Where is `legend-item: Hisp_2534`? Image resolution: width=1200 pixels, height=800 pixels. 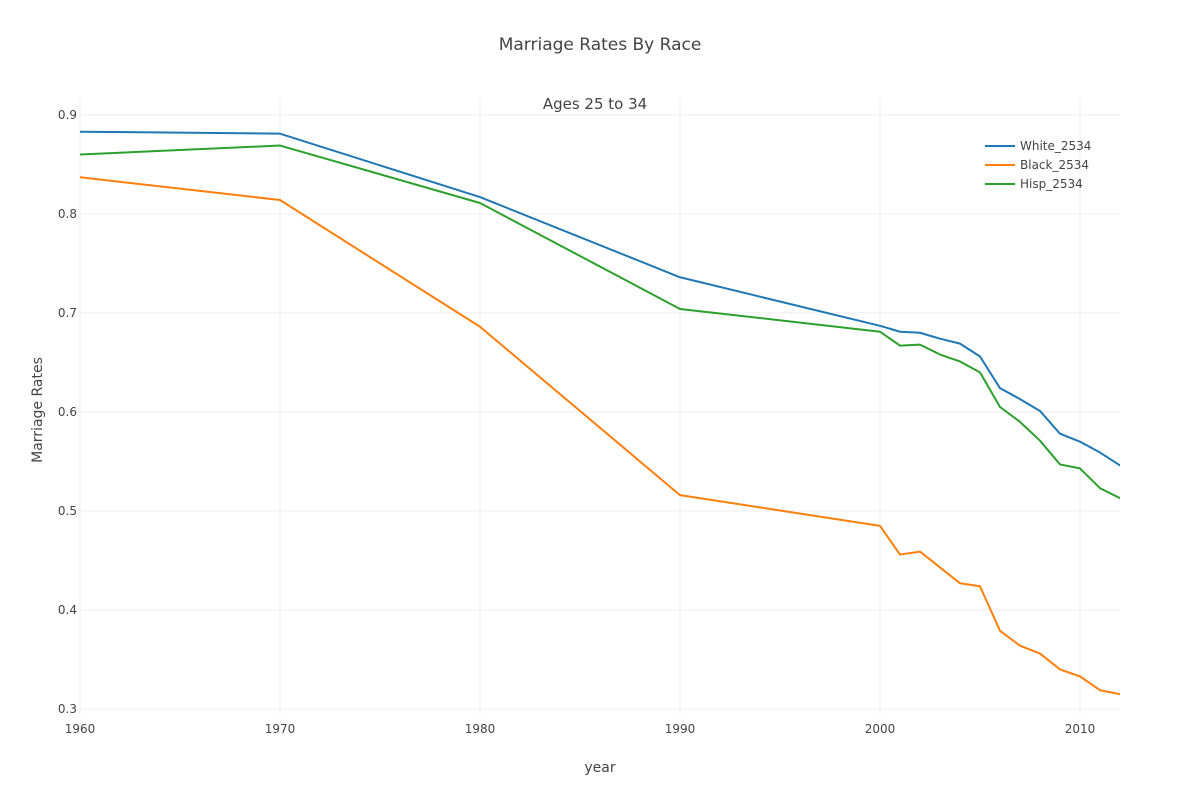
legend-item: Hisp_2534 is located at coordinates (1034, 184).